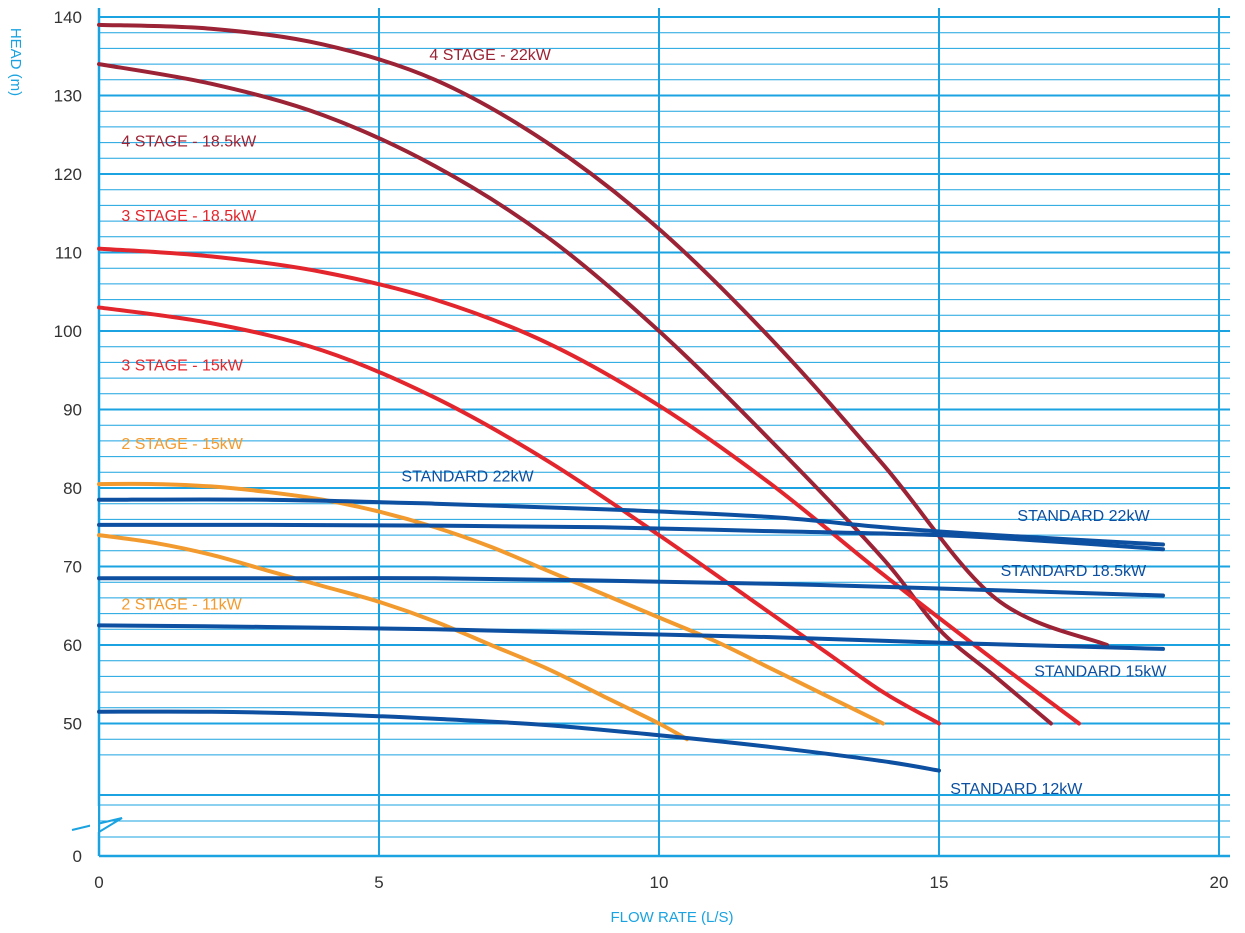 The height and width of the screenshot is (933, 1245). I want to click on y-tick-label: 60, so click(72, 645).